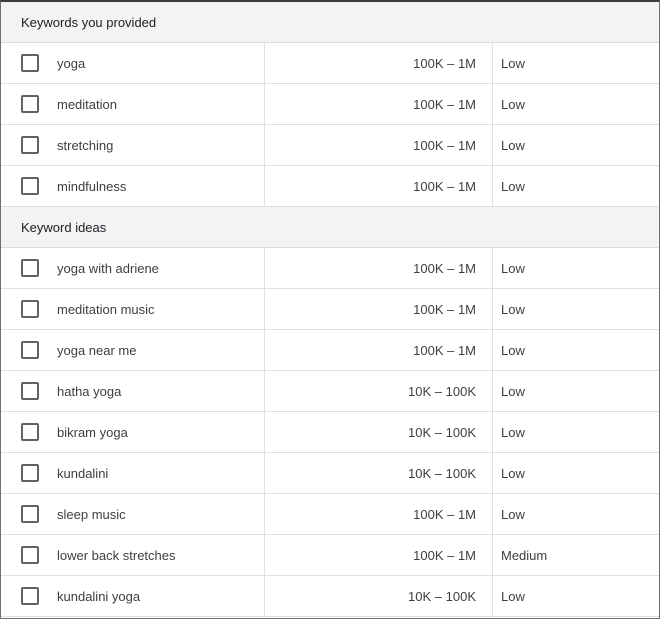 The height and width of the screenshot is (619, 660). What do you see at coordinates (330, 227) in the screenshot?
I see `section-header-ideas: Keyword ideas` at bounding box center [330, 227].